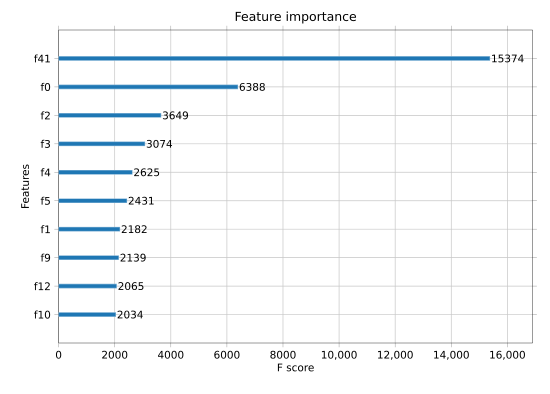 The image size is (550, 394). What do you see at coordinates (45, 172) in the screenshot?
I see `y-tick-label: f4` at bounding box center [45, 172].